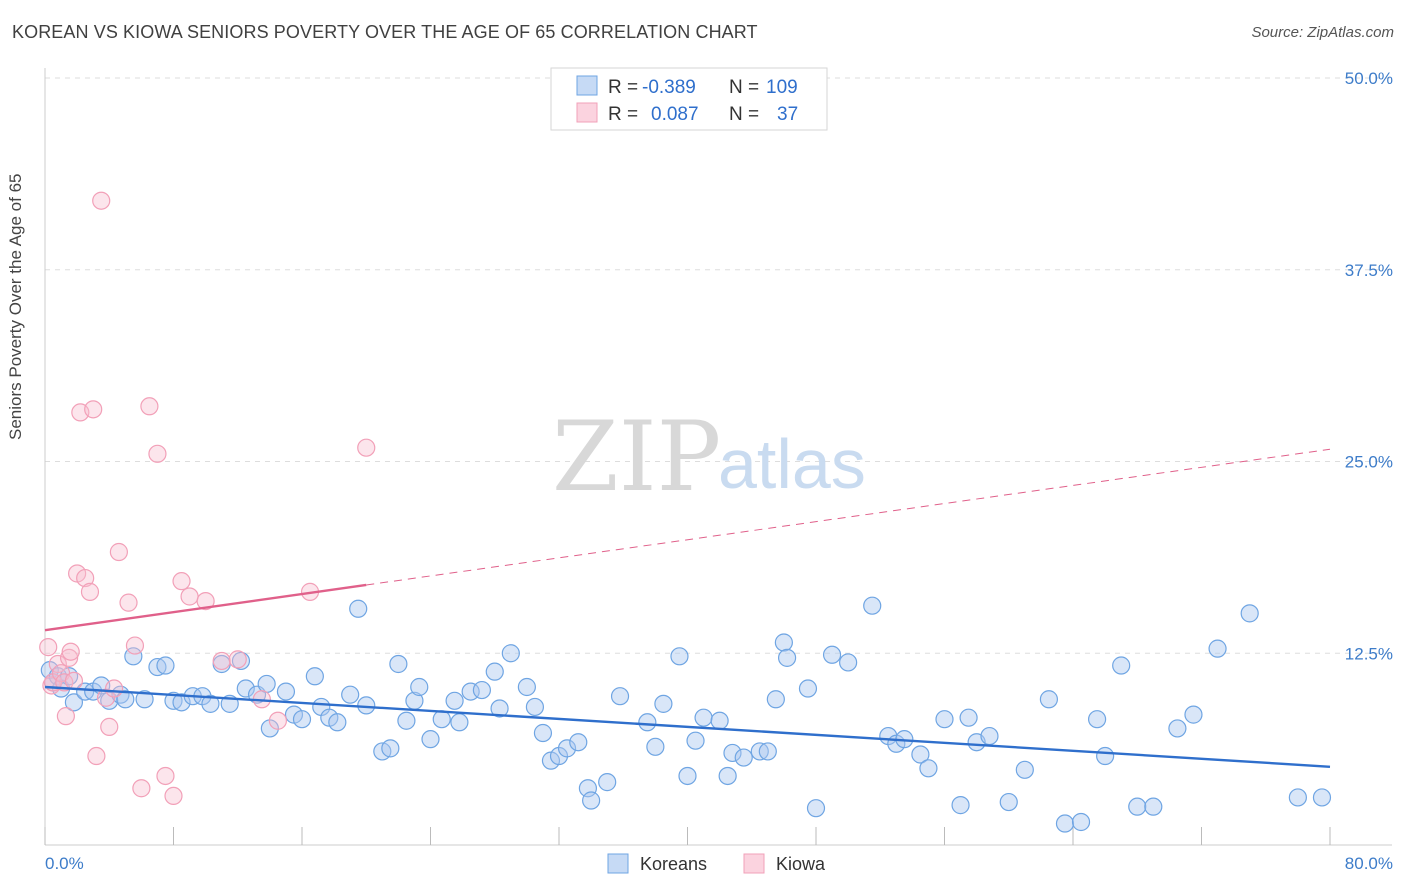 The height and width of the screenshot is (892, 1406). Describe the element at coordinates (618, 863) in the screenshot. I see `bottom-legend-koreans-swatch` at that location.